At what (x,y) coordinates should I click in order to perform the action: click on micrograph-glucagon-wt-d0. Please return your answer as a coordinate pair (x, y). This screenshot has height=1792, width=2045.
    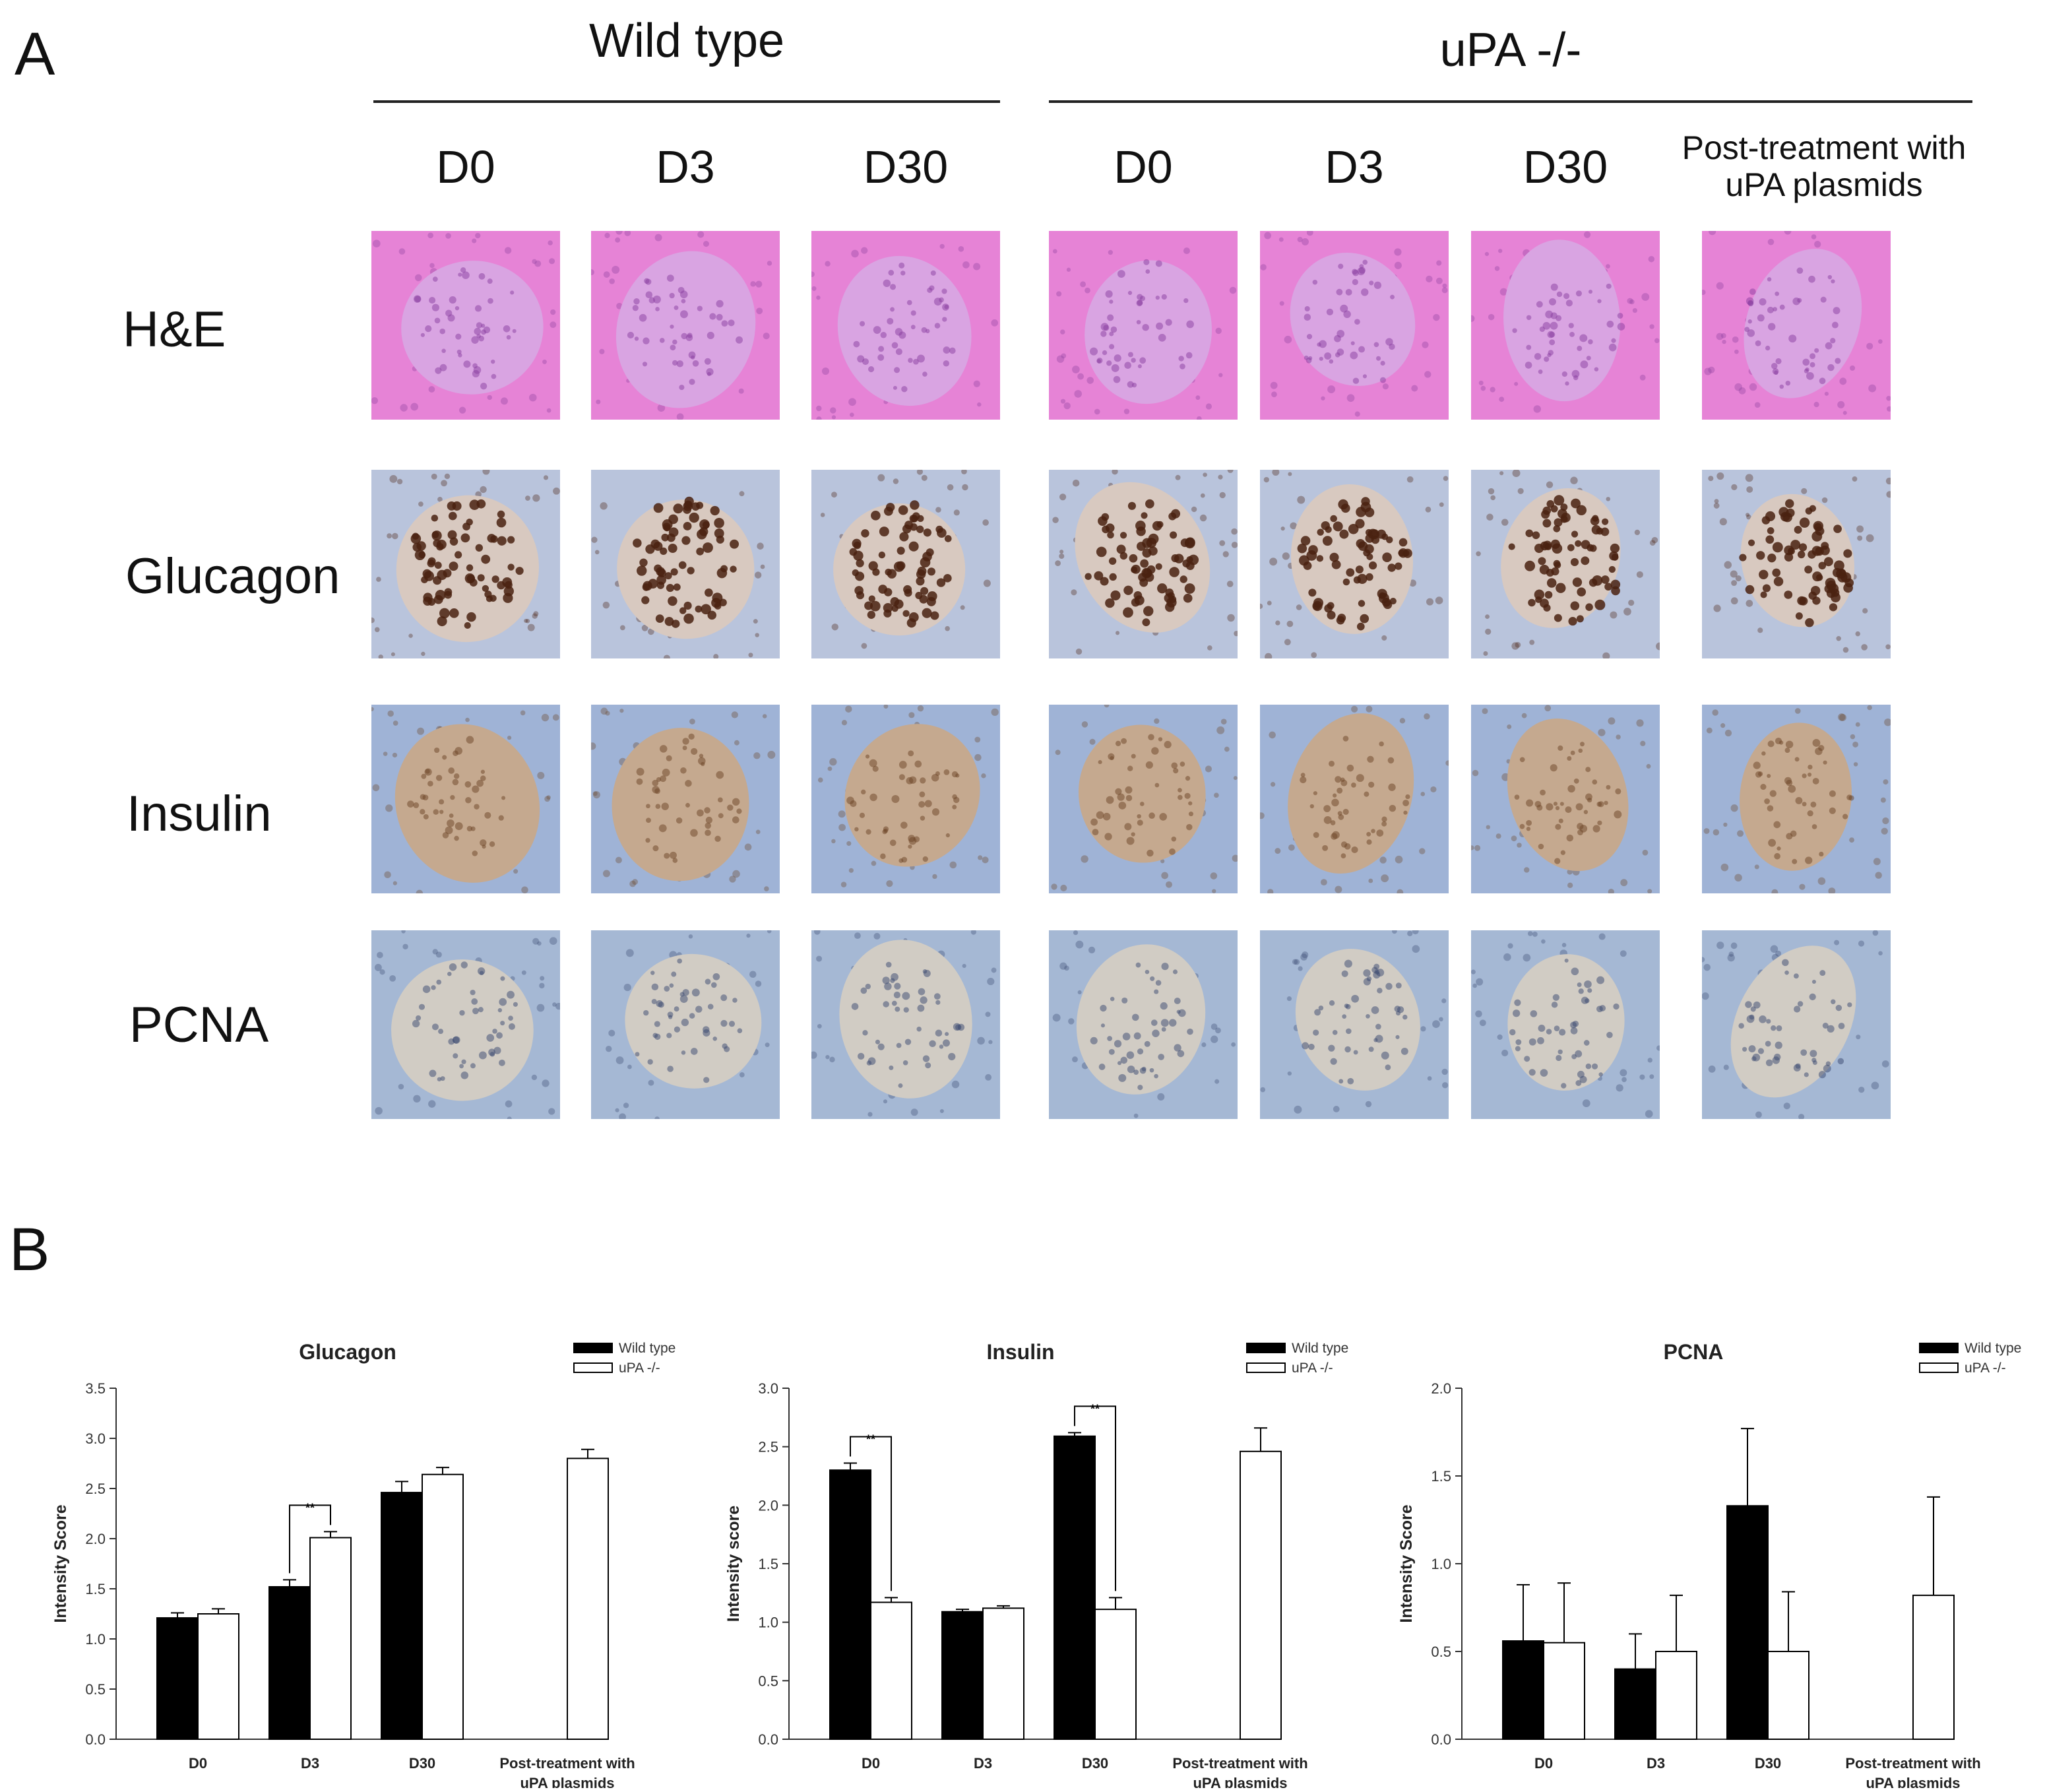
    Looking at the image, I should click on (465, 564).